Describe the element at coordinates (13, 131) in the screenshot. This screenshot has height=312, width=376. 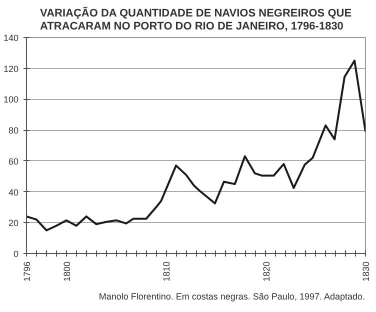
I see `y-tick-label: 80` at that location.